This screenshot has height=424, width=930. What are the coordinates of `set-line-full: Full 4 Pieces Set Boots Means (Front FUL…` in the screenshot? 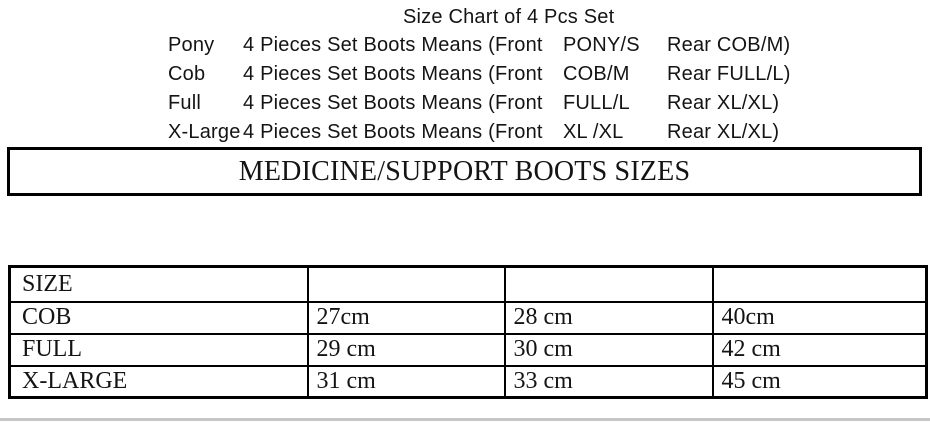 It's located at (549, 103).